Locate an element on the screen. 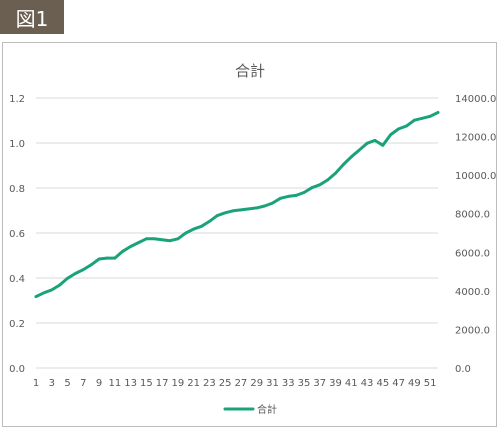 This screenshot has height=430, width=500. right-y-tick-label: 10000.0 is located at coordinates (475, 176).